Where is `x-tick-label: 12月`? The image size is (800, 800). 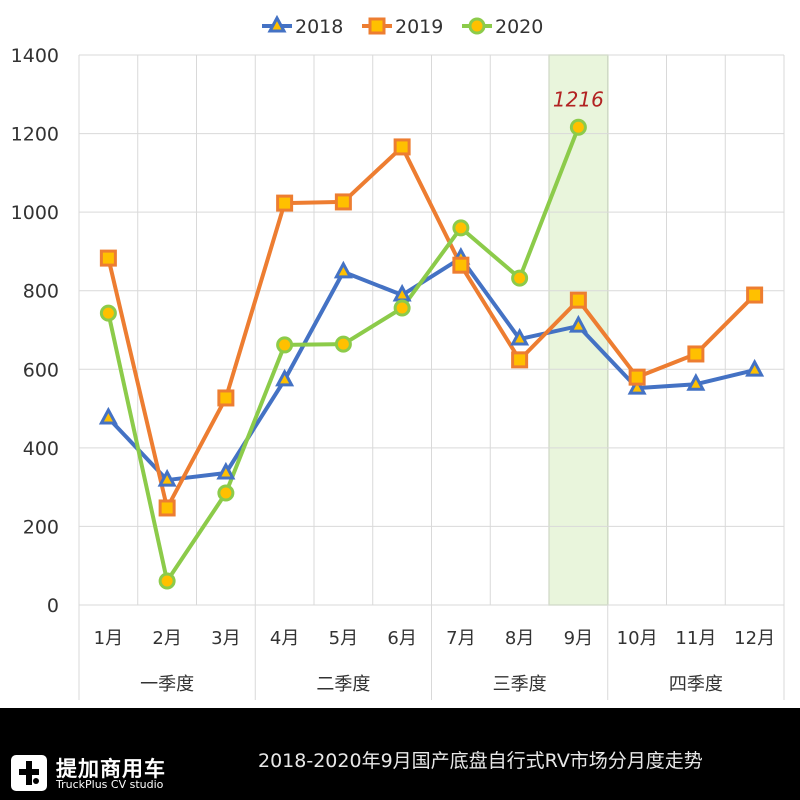
x-tick-label: 12月 is located at coordinates (754, 638).